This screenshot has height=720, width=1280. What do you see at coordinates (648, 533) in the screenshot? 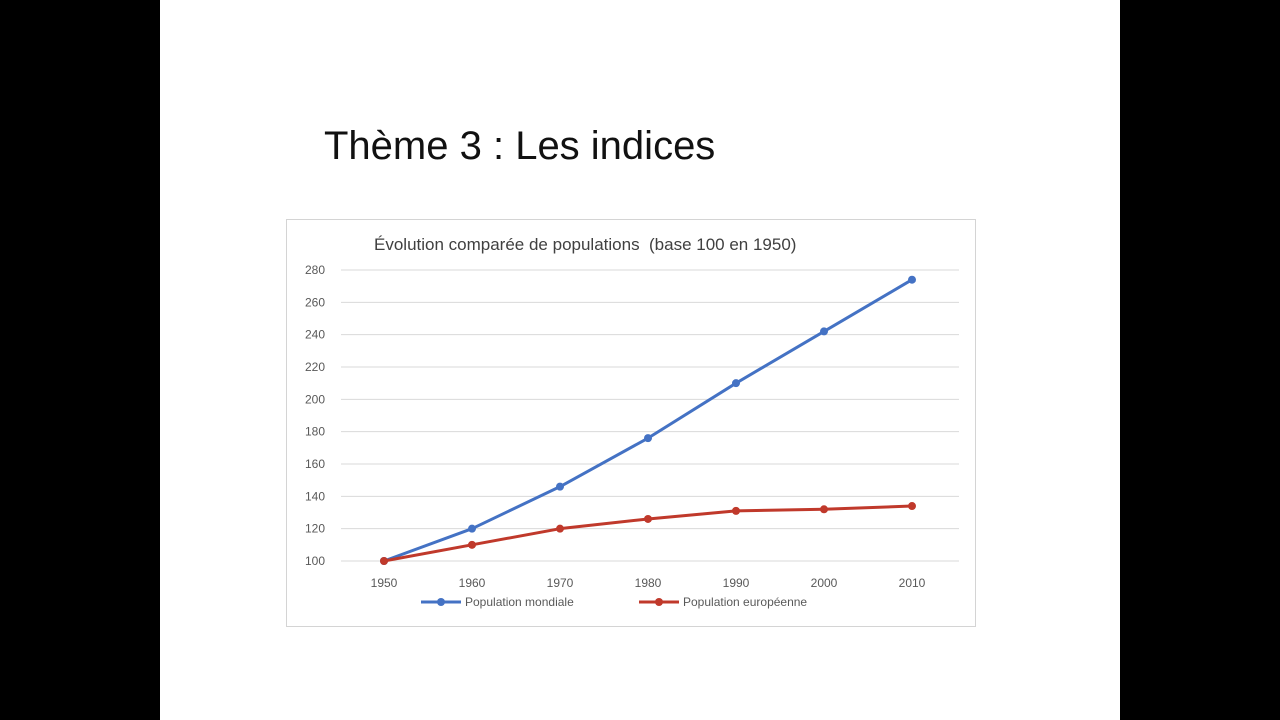
I see `series-line` at bounding box center [648, 533].